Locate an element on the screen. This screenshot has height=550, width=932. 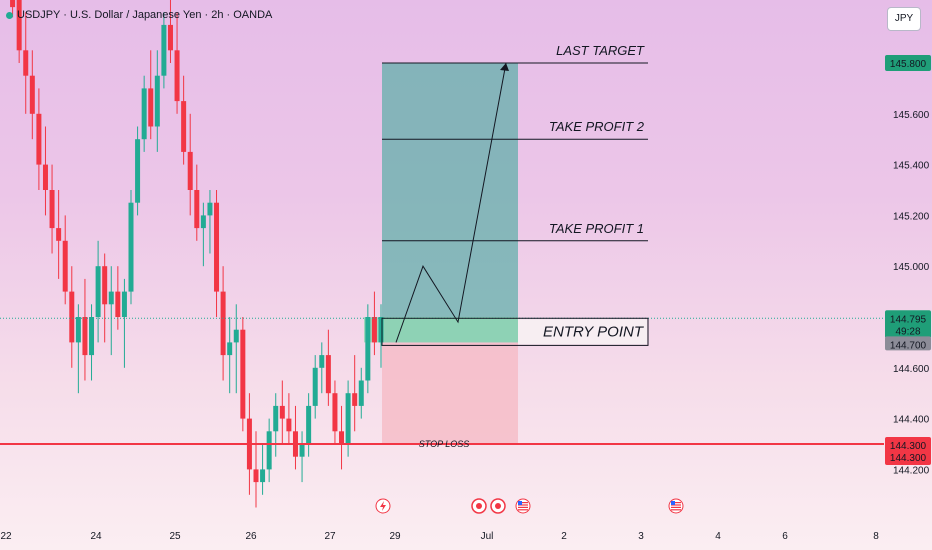
time-label: 27 is located at coordinates (330, 536).